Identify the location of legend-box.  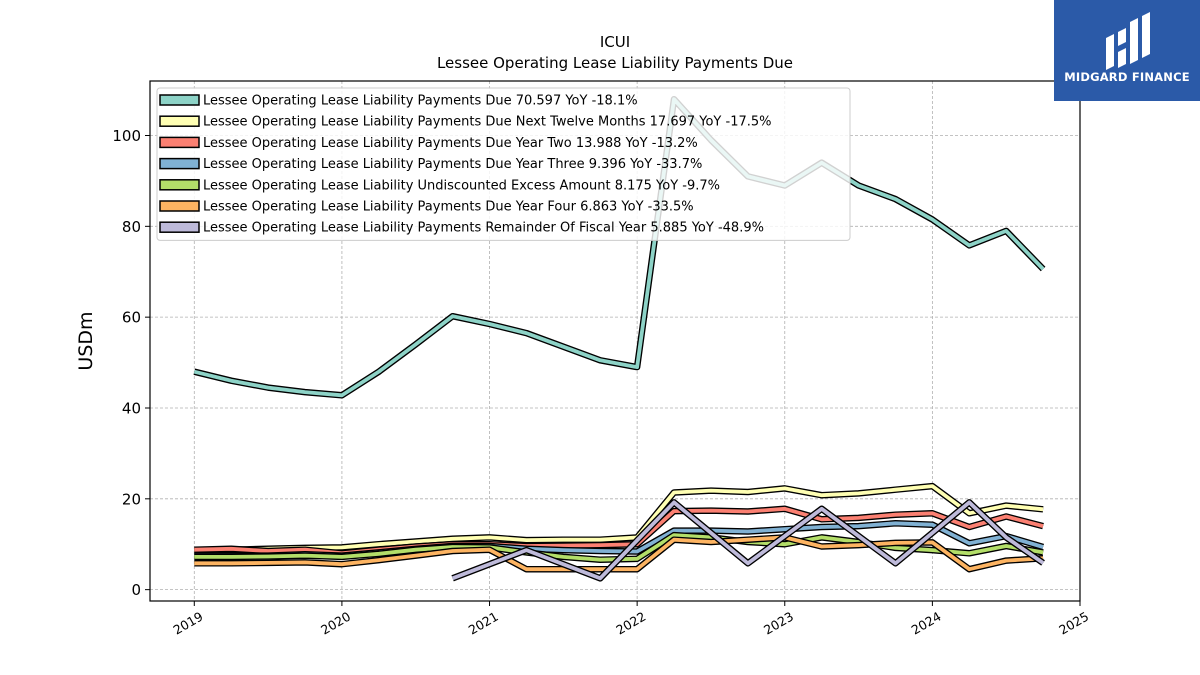
(503, 164).